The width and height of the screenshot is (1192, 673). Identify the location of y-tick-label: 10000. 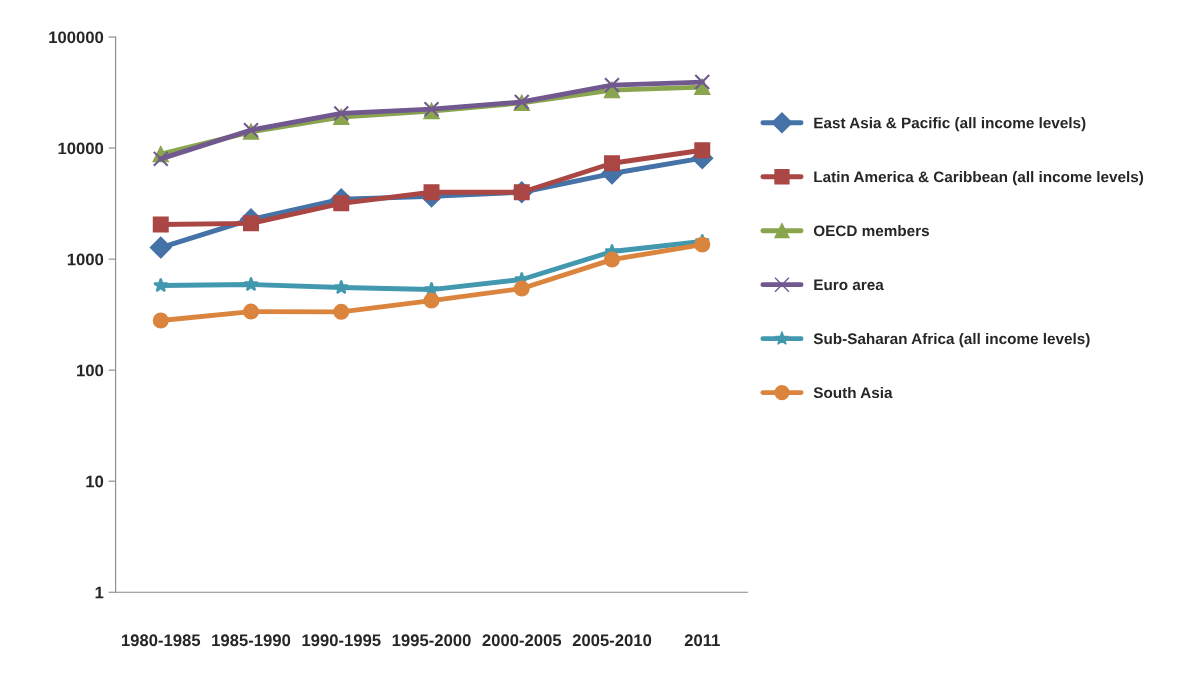
(81, 148).